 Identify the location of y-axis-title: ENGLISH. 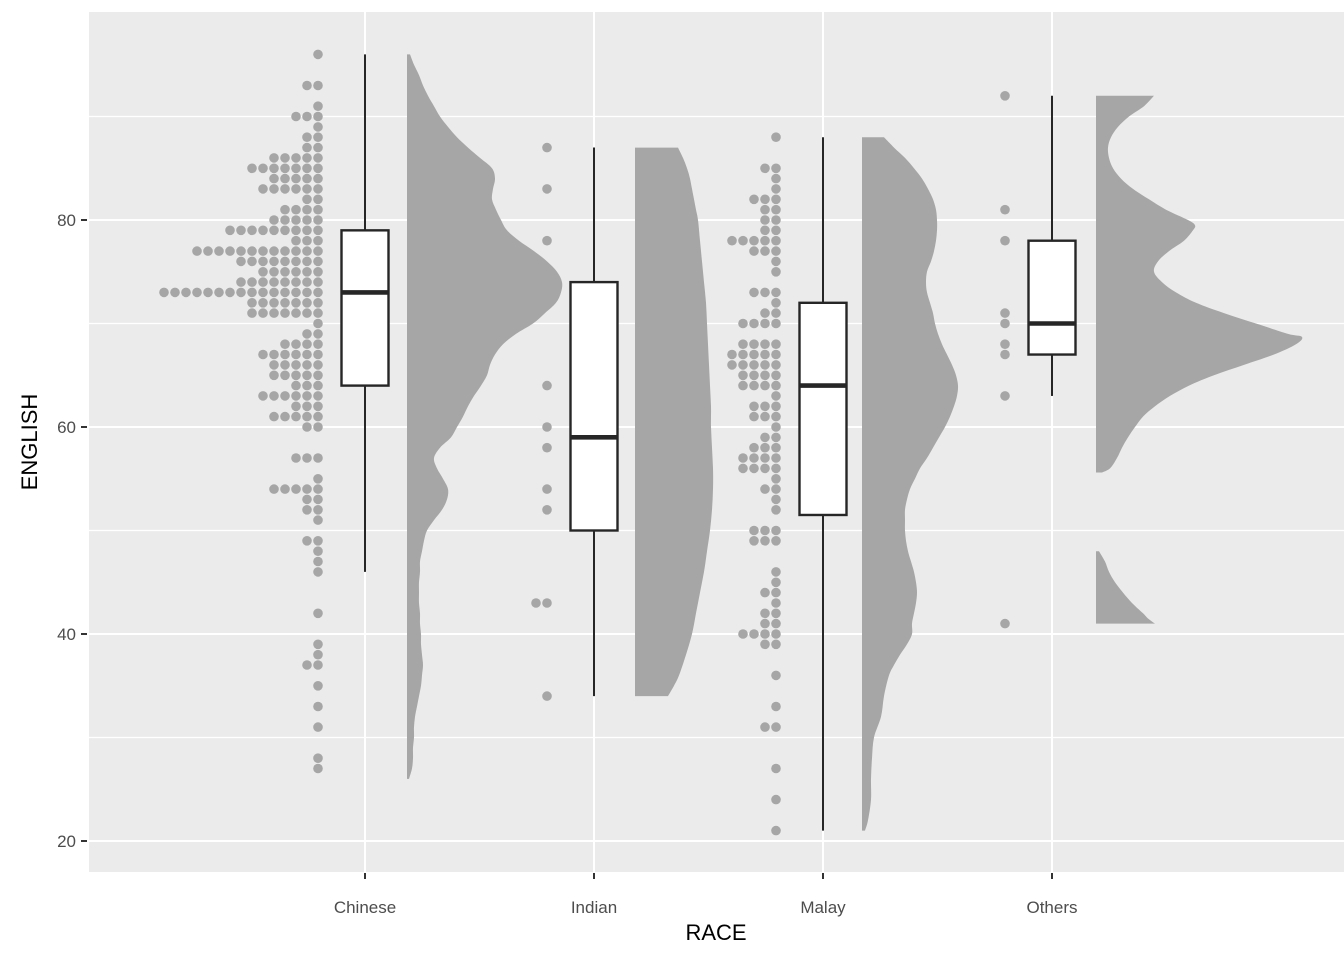
(29, 442).